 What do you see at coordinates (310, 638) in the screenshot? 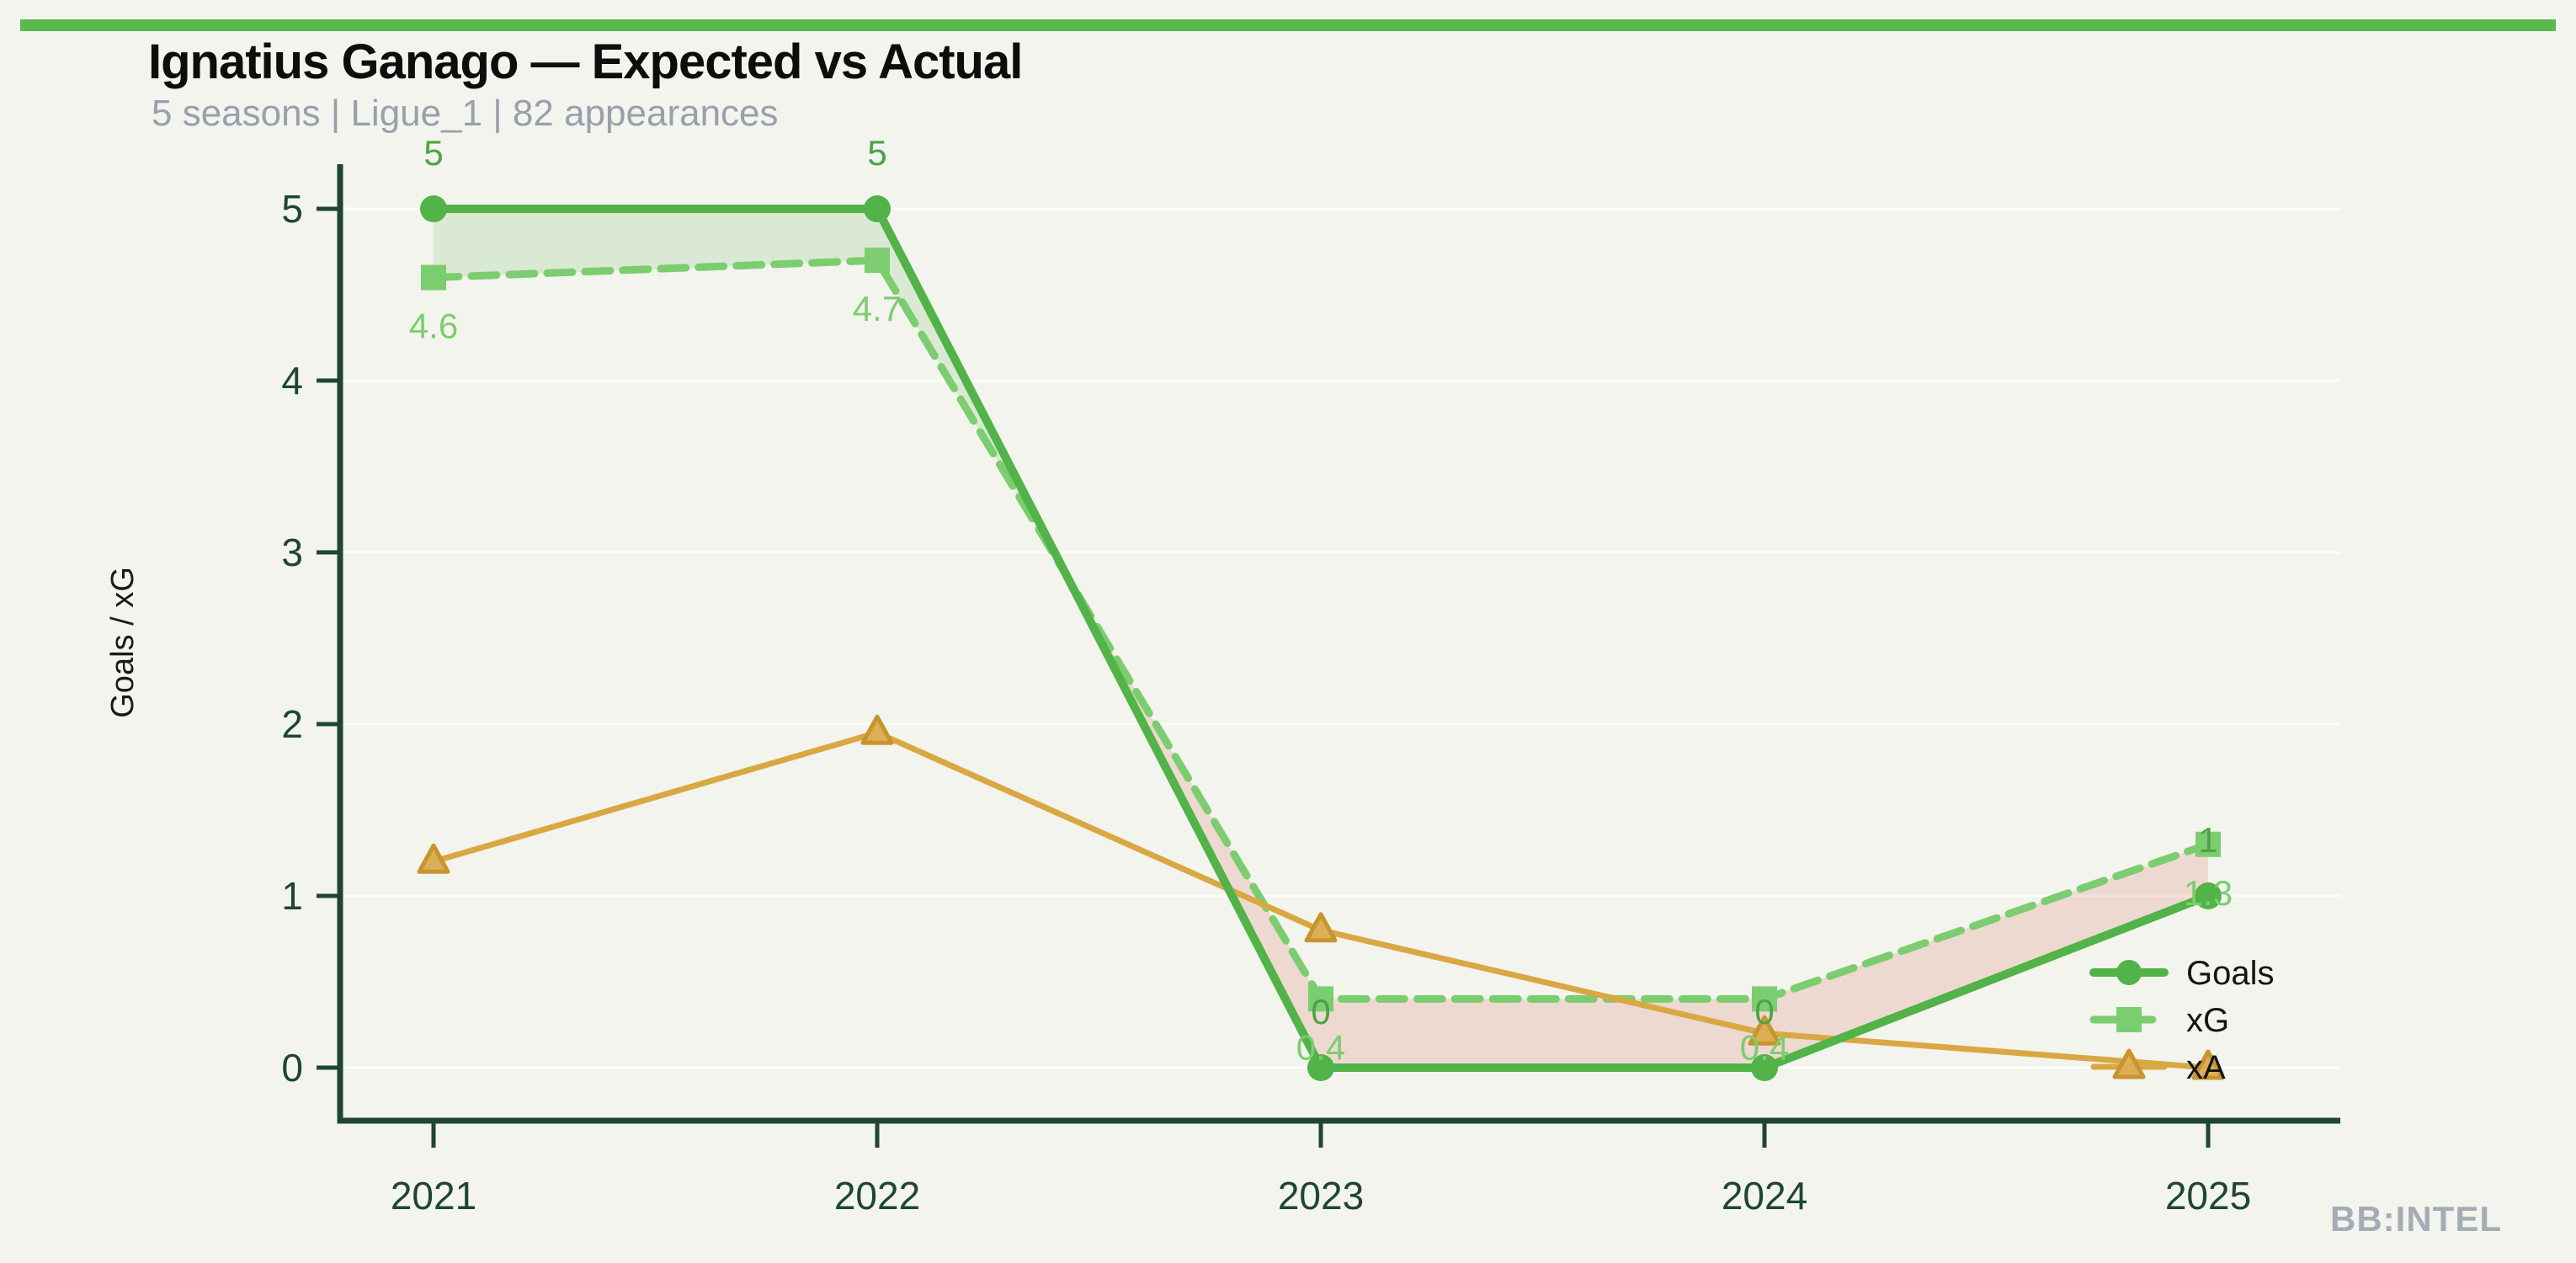
I see `y-axis: 0 1 2 3 4 5` at bounding box center [310, 638].